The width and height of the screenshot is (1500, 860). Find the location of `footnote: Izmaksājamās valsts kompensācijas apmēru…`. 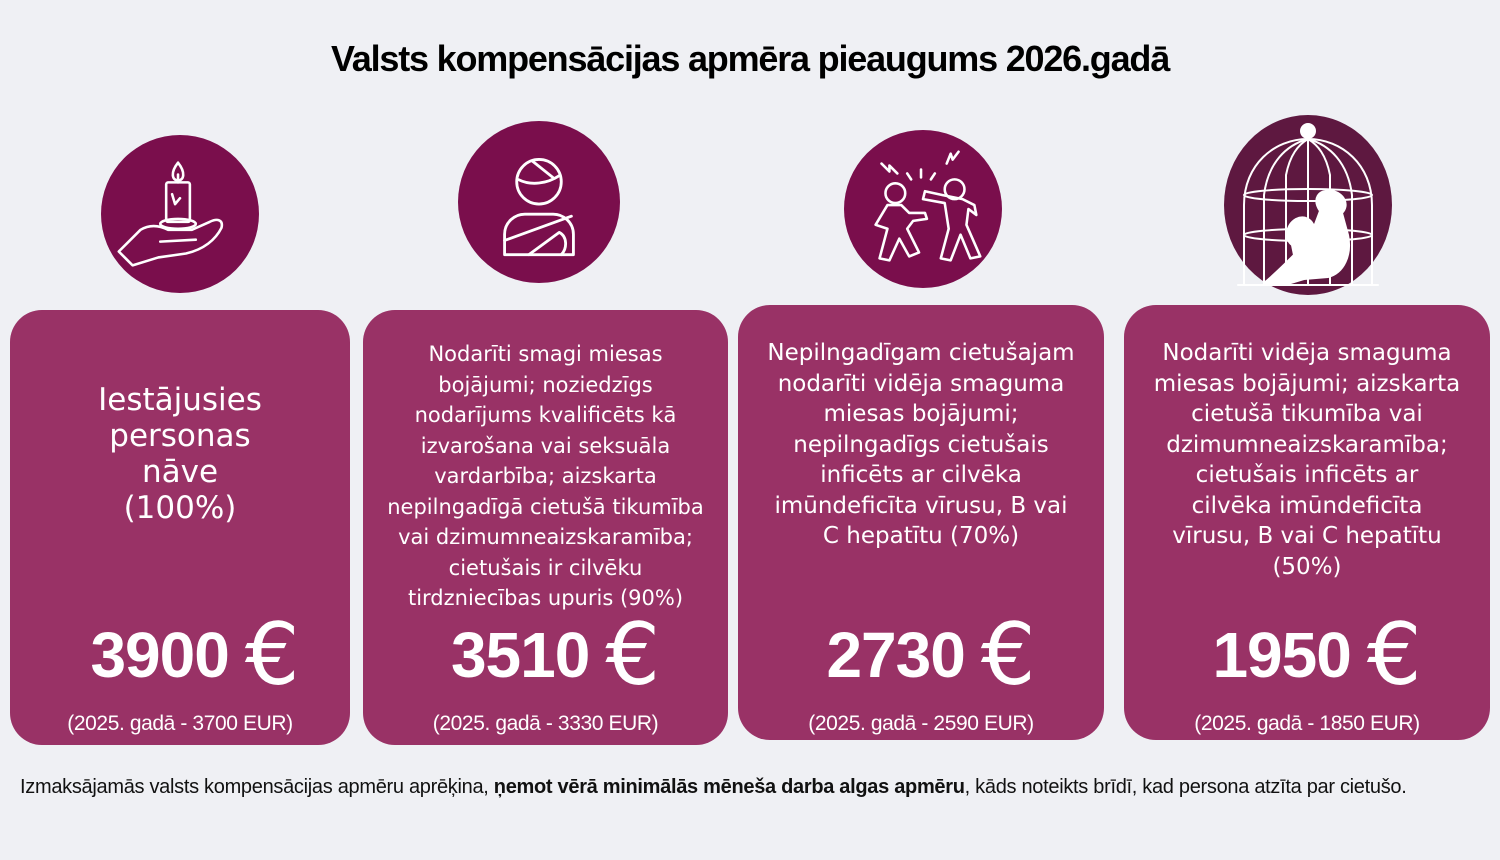

footnote: Izmaksājamās valsts kompensācijas apmēru… is located at coordinates (755, 787).